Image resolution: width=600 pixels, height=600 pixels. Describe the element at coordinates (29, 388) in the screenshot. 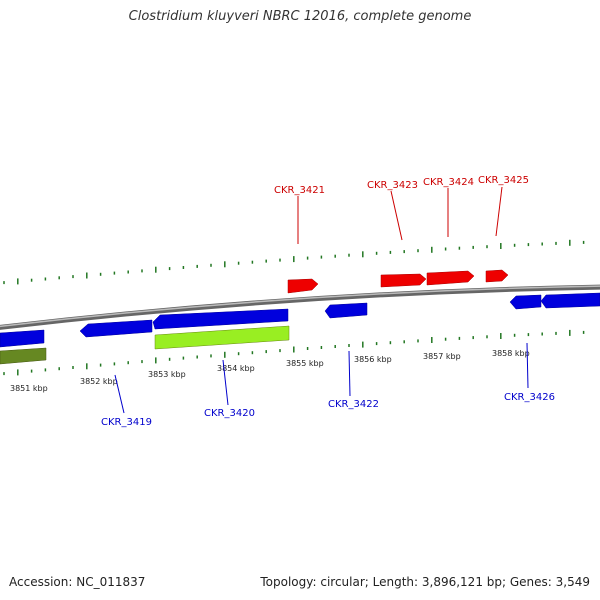

I see `scale-label: 3851 kbp` at that location.